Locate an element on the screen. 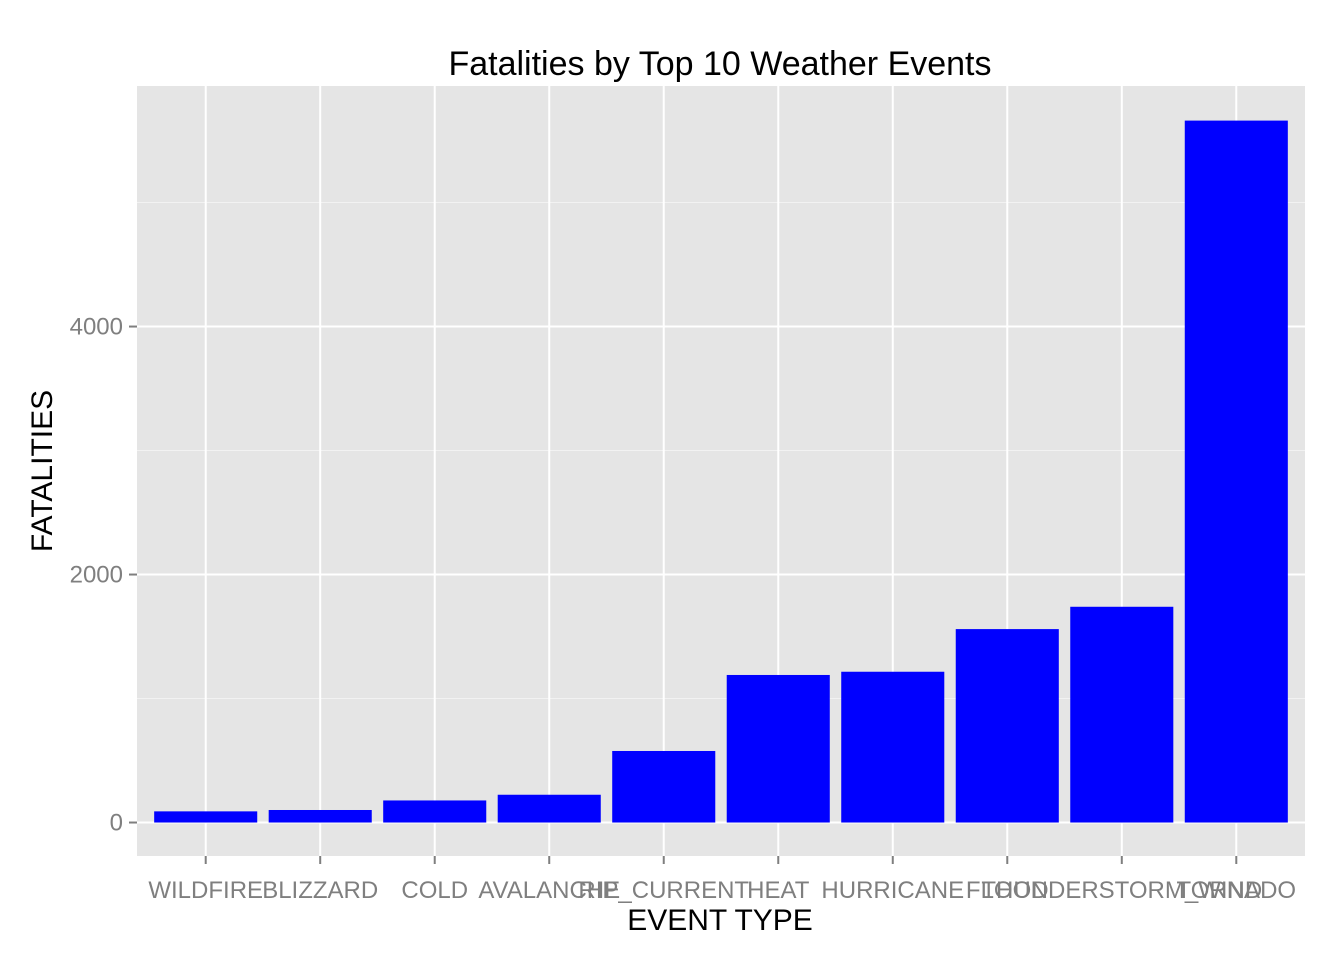  bar-rip-current is located at coordinates (664, 786).